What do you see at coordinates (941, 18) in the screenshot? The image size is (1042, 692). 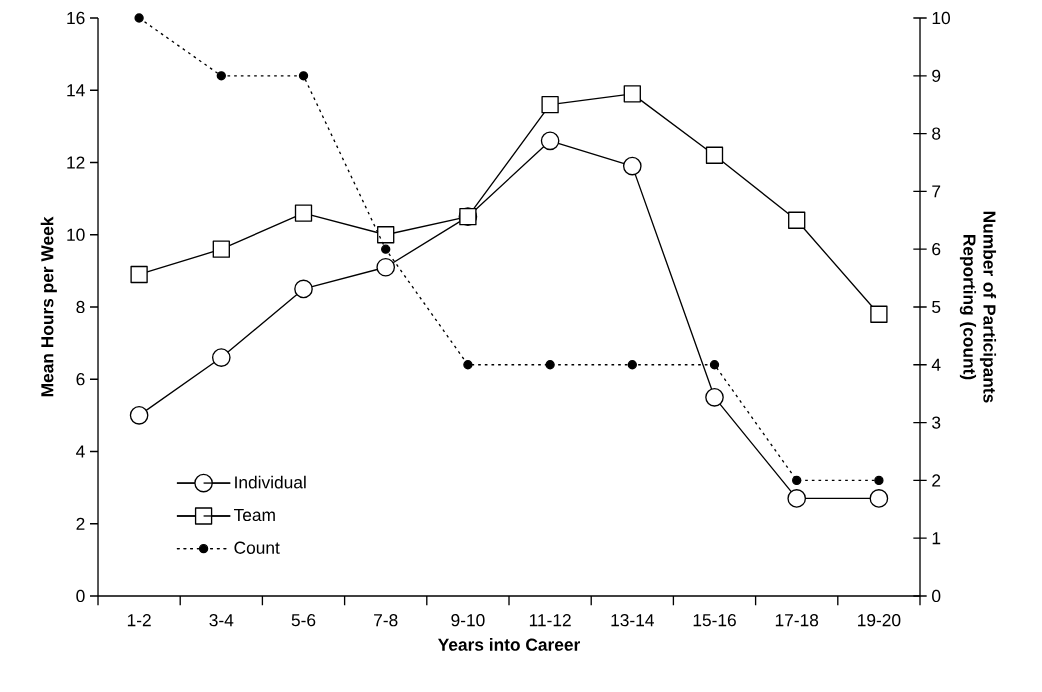 I see `y2-tick-label: 10` at bounding box center [941, 18].